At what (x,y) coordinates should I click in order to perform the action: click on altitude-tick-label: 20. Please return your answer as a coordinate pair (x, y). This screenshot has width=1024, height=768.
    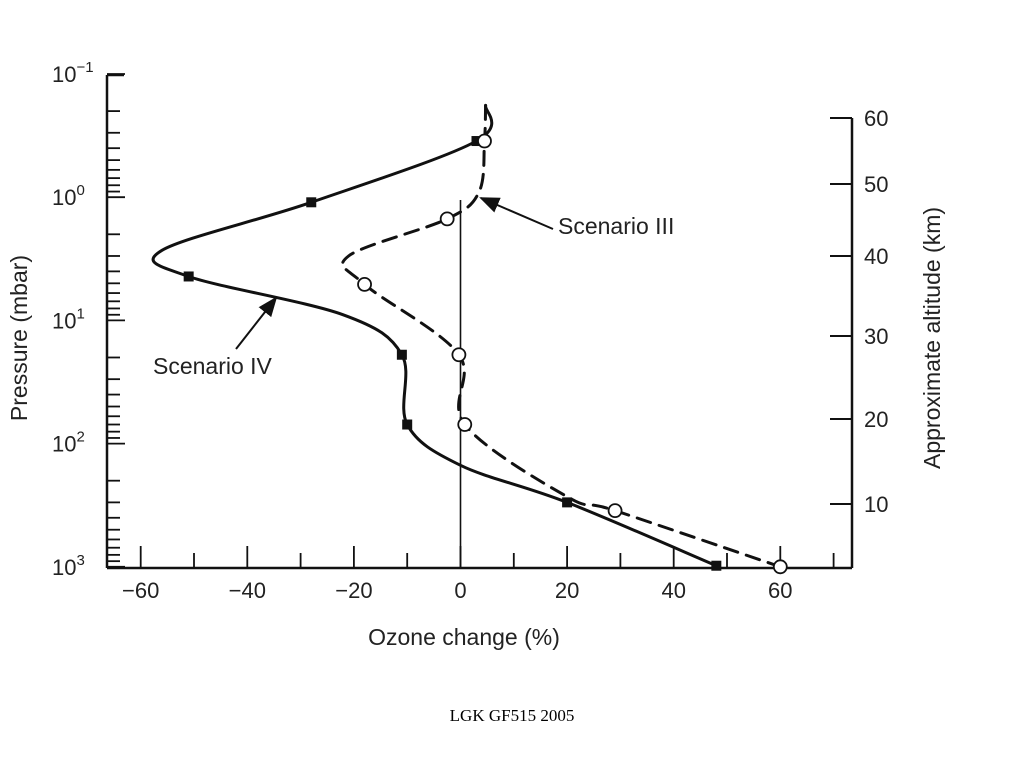
    Looking at the image, I should click on (876, 419).